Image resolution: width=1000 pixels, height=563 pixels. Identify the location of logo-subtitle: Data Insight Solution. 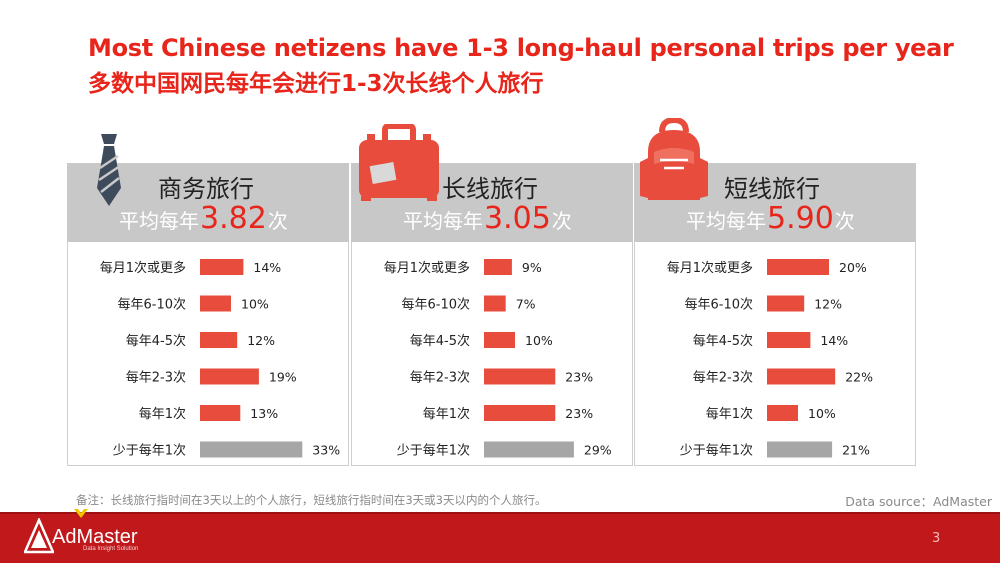
(111, 549).